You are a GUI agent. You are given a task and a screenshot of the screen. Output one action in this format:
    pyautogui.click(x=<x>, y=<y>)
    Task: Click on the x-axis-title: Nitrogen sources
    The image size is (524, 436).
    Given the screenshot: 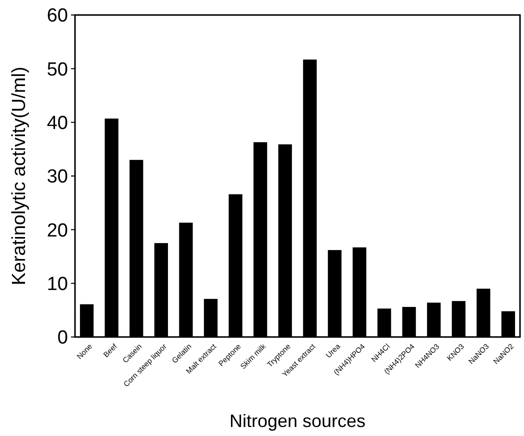 What is the action you would take?
    pyautogui.click(x=297, y=421)
    